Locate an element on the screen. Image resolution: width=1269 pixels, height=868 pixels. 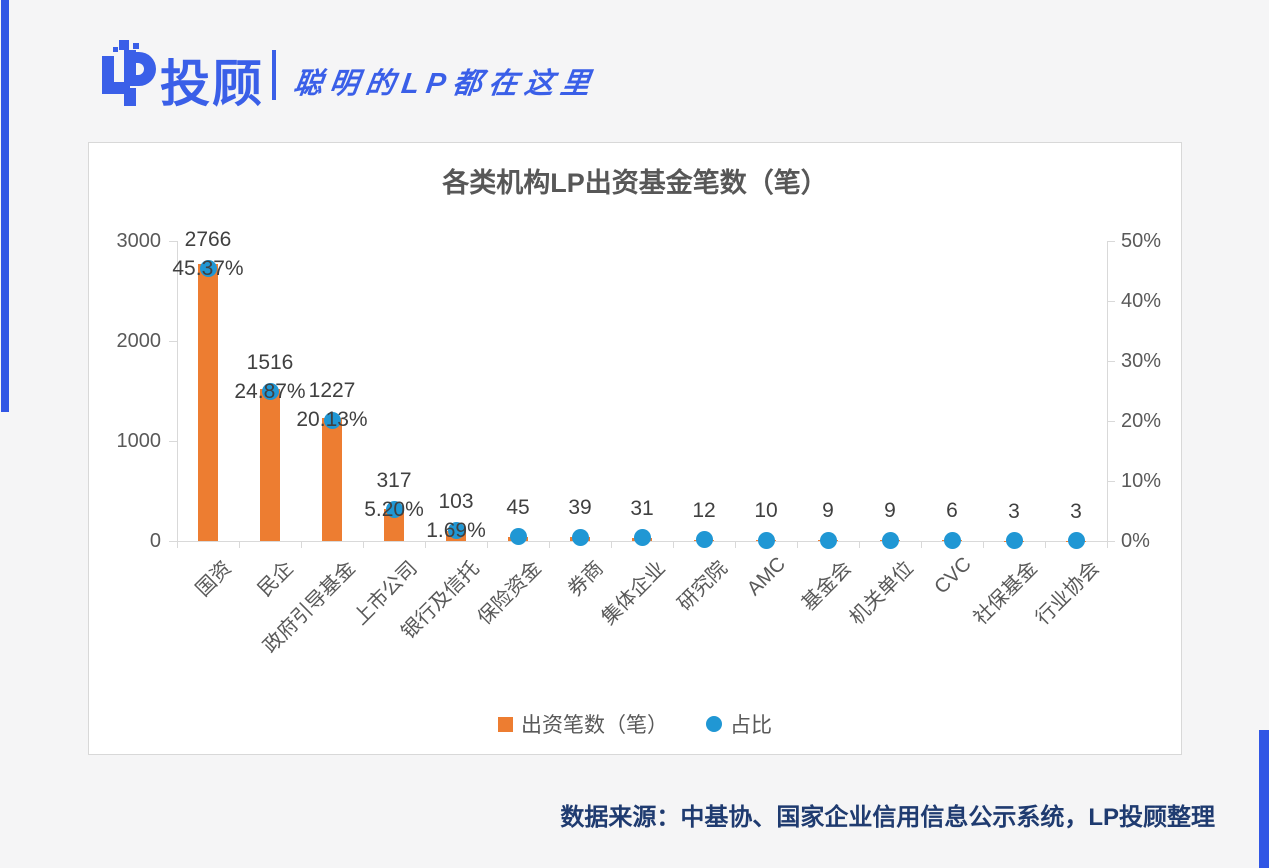
left-axis-line is located at coordinates (177, 391).